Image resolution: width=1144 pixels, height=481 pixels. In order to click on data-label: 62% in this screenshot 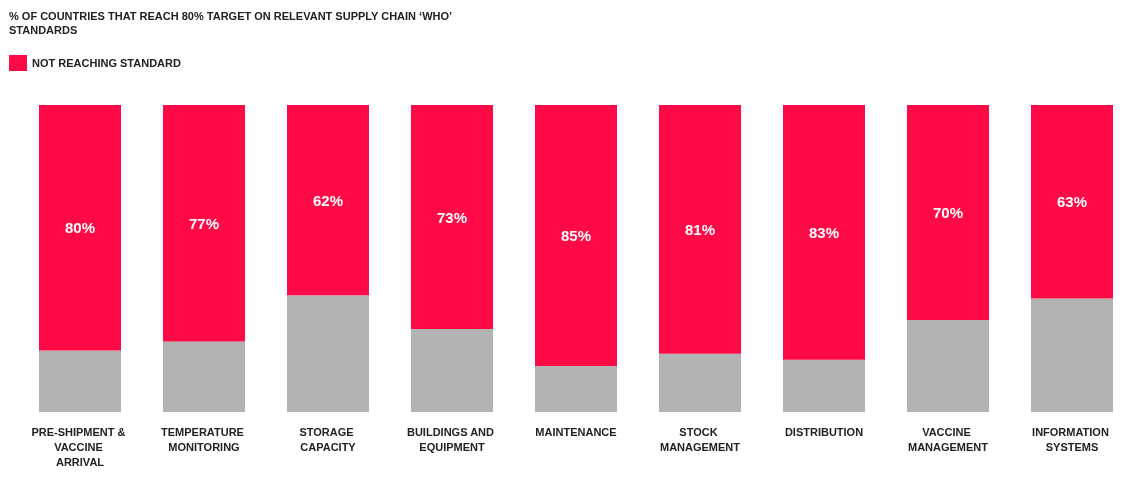, I will do `click(328, 200)`.